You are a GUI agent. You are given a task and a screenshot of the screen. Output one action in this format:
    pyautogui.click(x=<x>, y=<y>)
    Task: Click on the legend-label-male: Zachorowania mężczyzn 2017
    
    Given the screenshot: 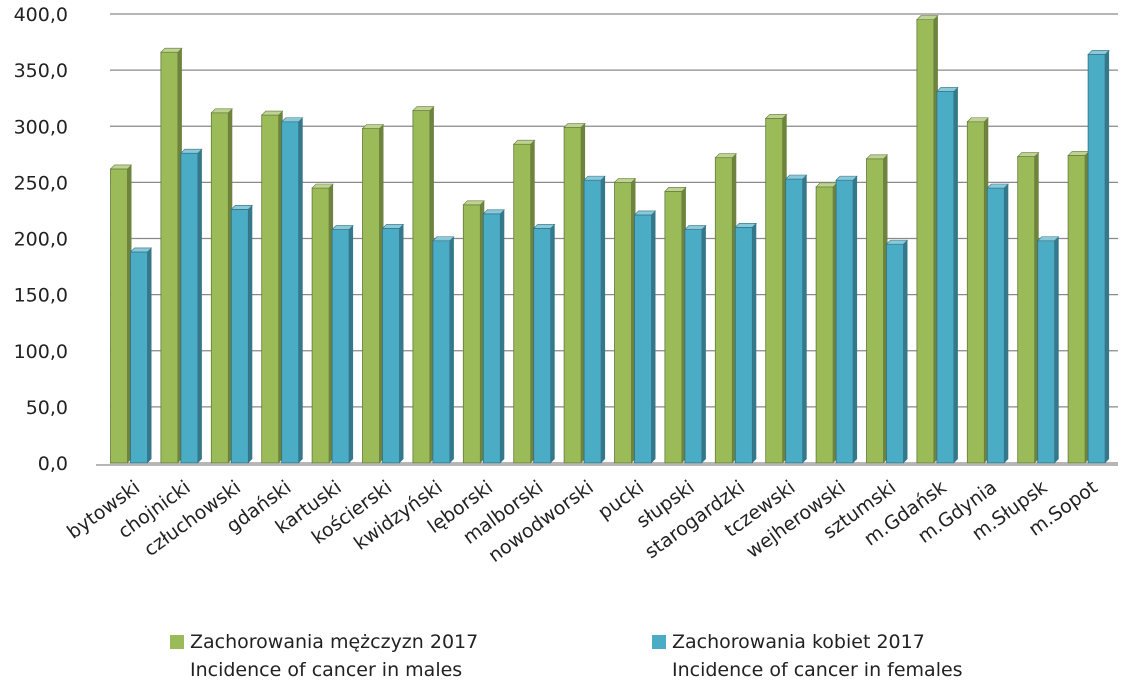 What is the action you would take?
    pyautogui.click(x=334, y=642)
    